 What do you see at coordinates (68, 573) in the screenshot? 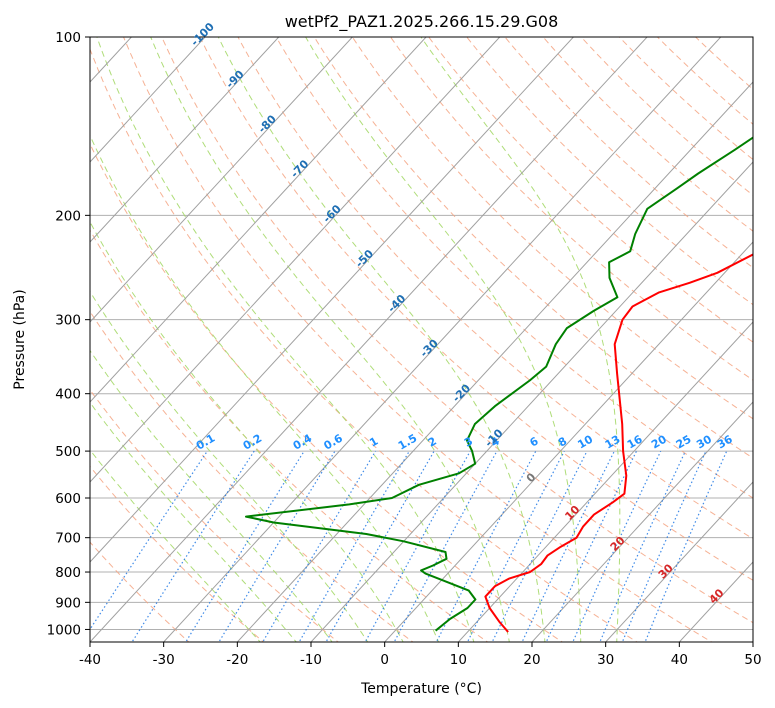
I see `y-tick-label: 800` at bounding box center [68, 573].